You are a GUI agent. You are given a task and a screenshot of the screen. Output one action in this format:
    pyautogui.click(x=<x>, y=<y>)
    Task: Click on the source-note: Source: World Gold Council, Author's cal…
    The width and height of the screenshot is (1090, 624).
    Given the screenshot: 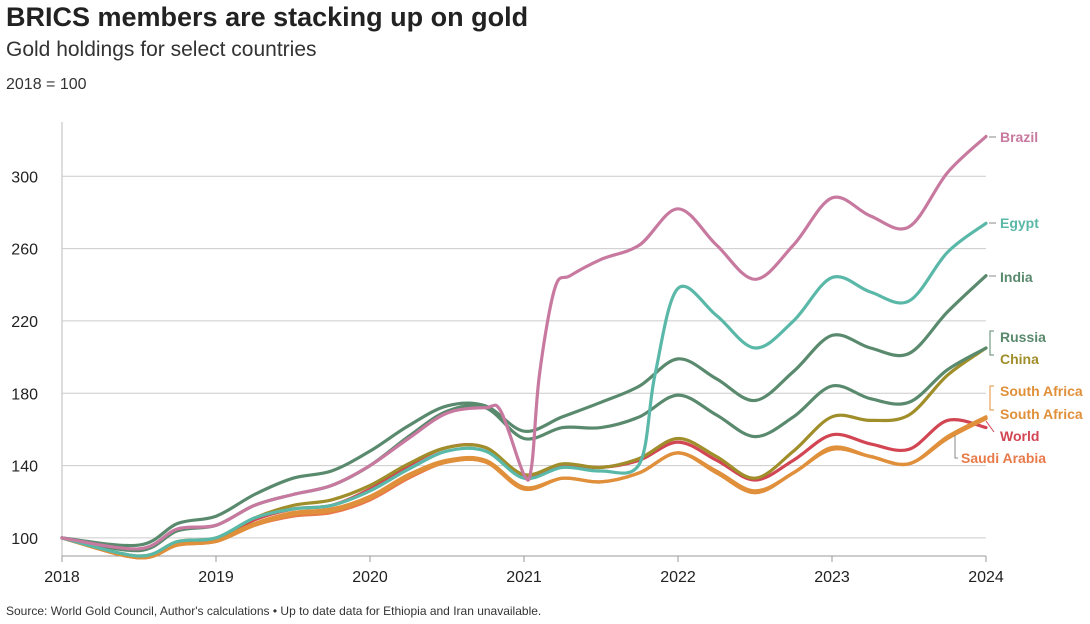 What is the action you would take?
    pyautogui.click(x=274, y=611)
    